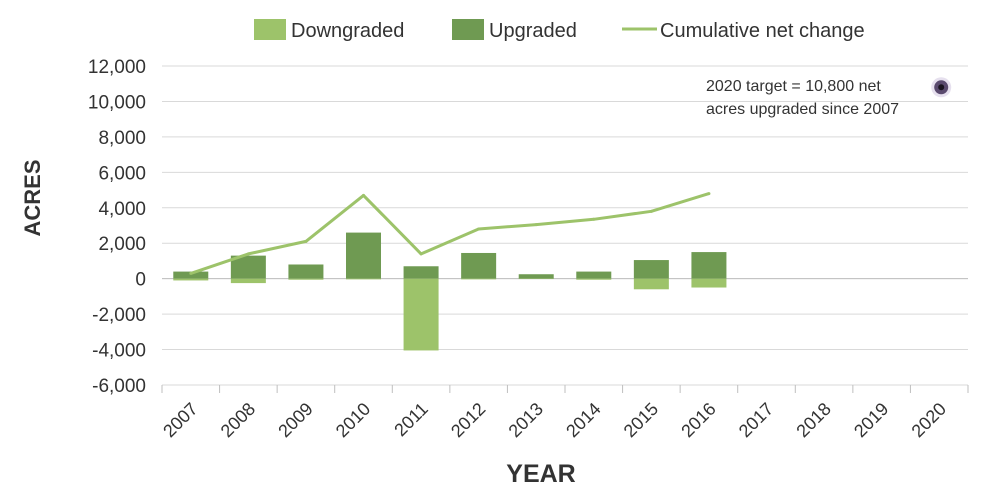  I want to click on cumulative-point-2009, so click(306, 241).